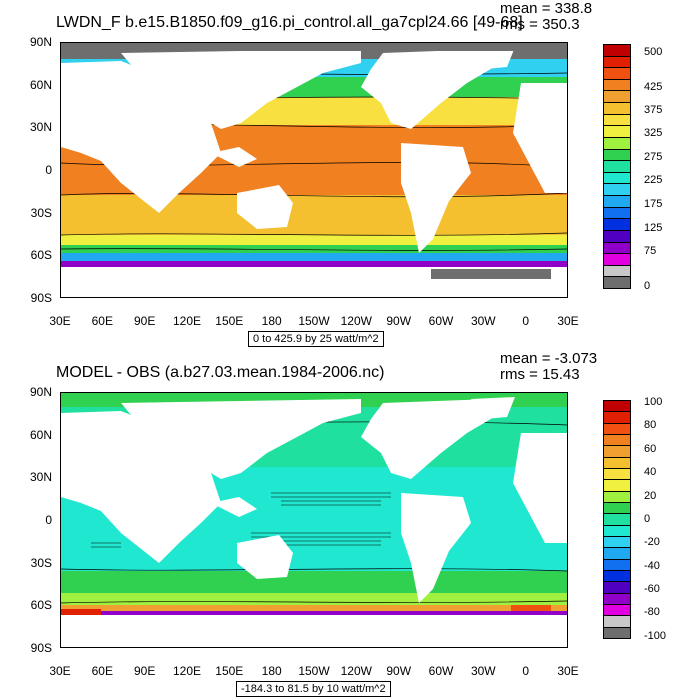  Describe the element at coordinates (653, 110) in the screenshot. I see `colorbar-label: 375` at that location.